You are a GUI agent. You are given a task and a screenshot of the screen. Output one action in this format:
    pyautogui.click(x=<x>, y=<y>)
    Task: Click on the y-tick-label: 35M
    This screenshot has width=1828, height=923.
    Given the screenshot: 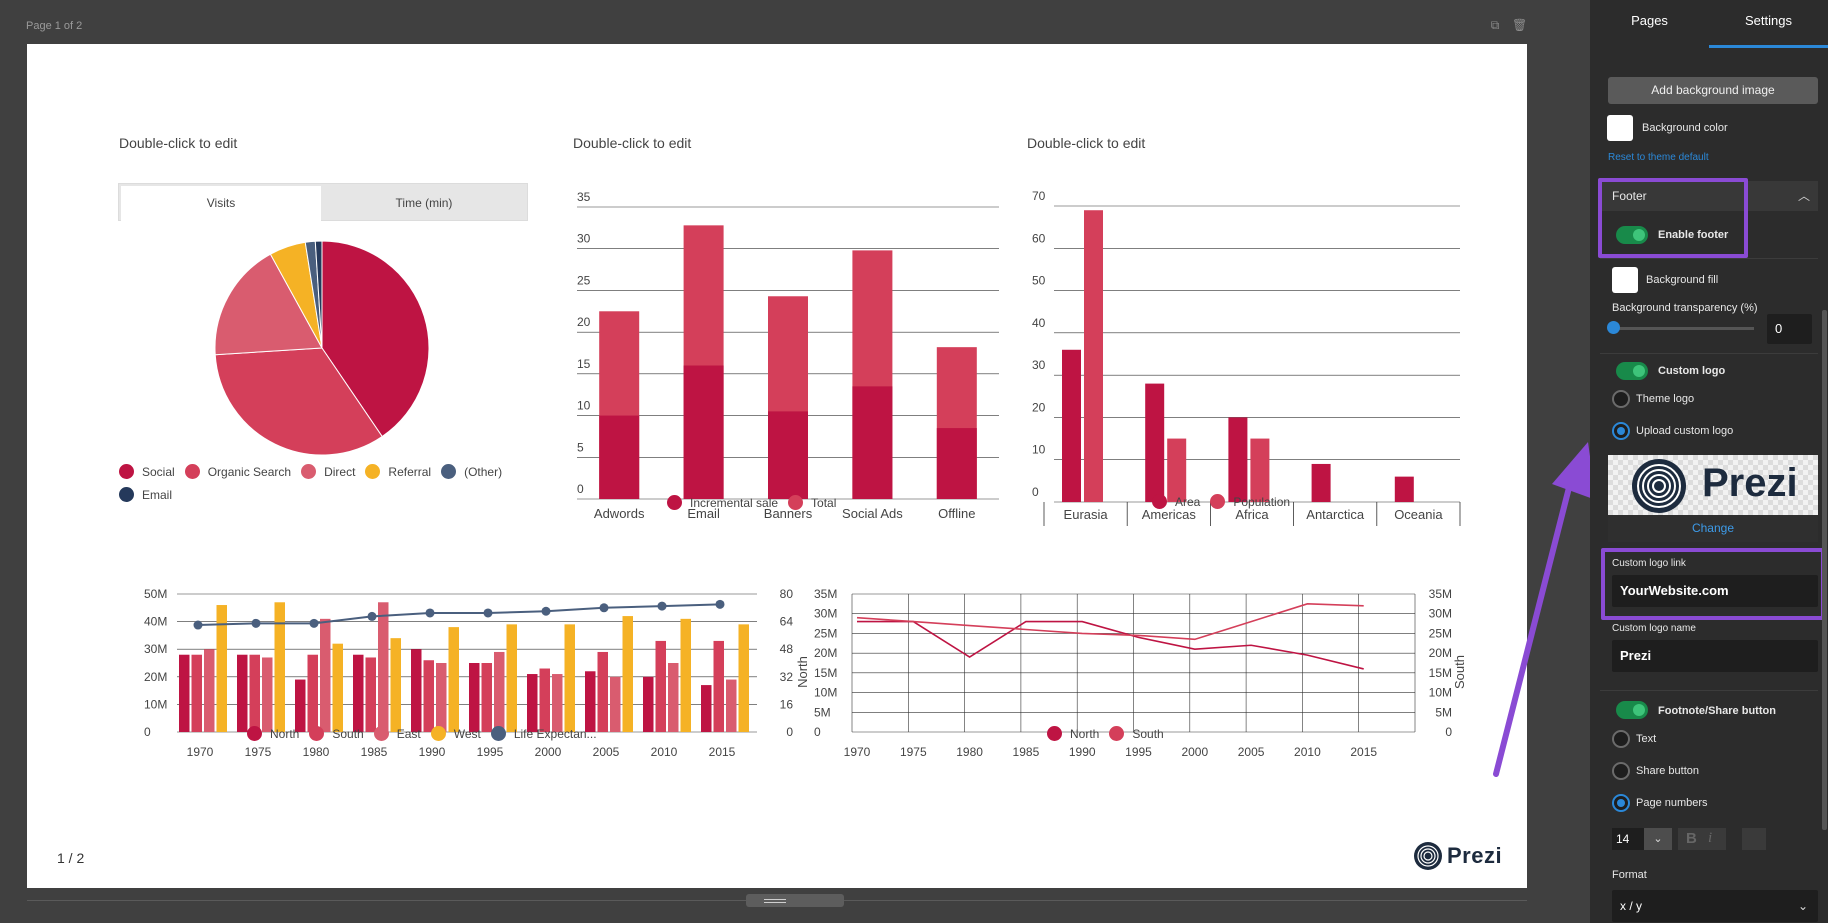 What is the action you would take?
    pyautogui.click(x=825, y=594)
    